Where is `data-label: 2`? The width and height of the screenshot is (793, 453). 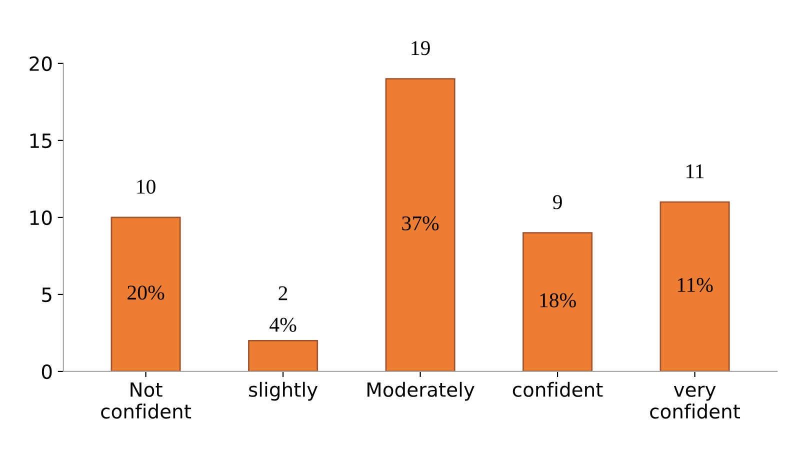 data-label: 2 is located at coordinates (283, 293).